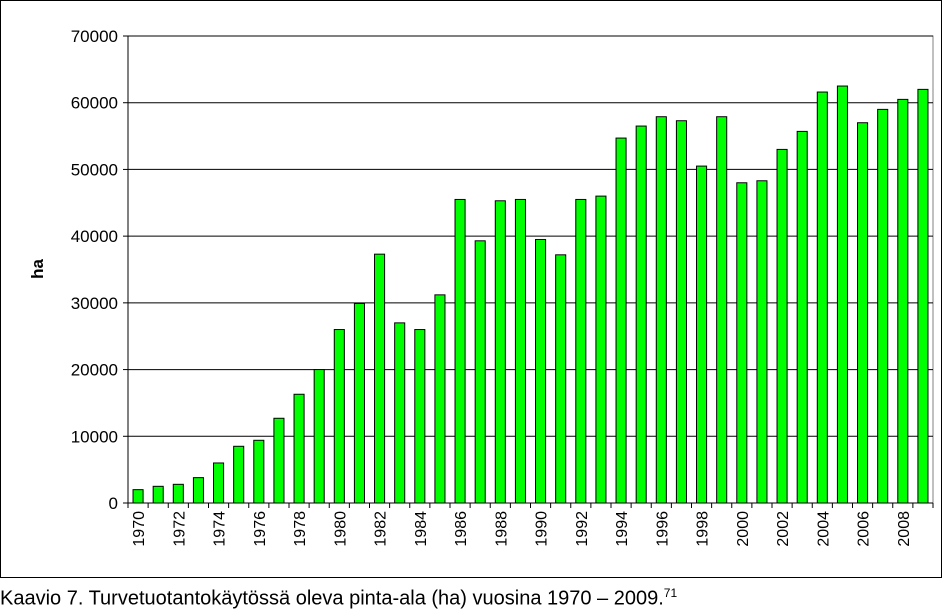  Describe the element at coordinates (864, 529) in the screenshot. I see `x-tick-label: 2006` at that location.